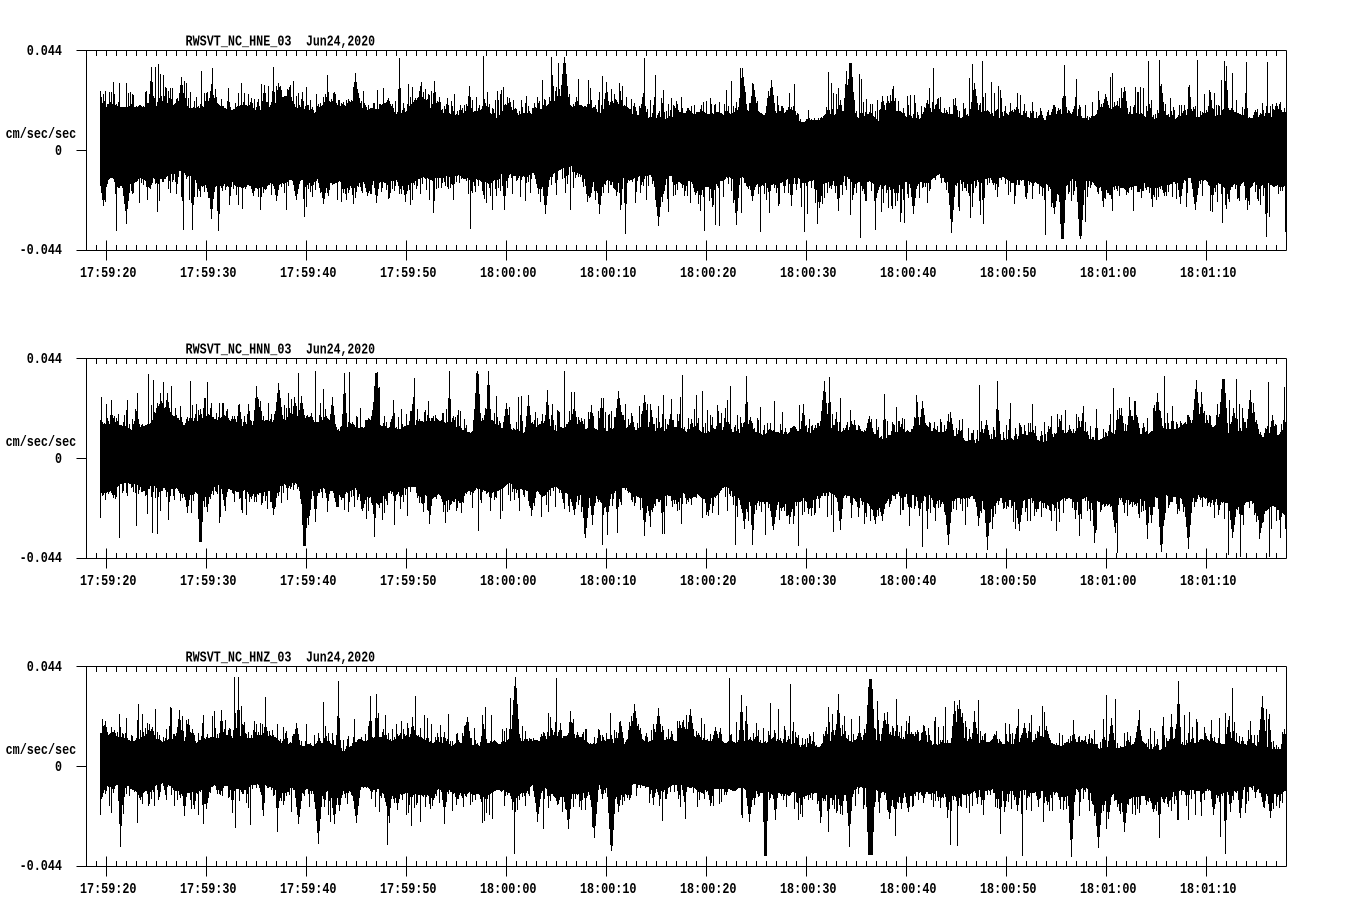 The width and height of the screenshot is (1358, 924). What do you see at coordinates (239, 42) in the screenshot?
I see `svg-text: RWSVT_NC_HNE_03` at bounding box center [239, 42].